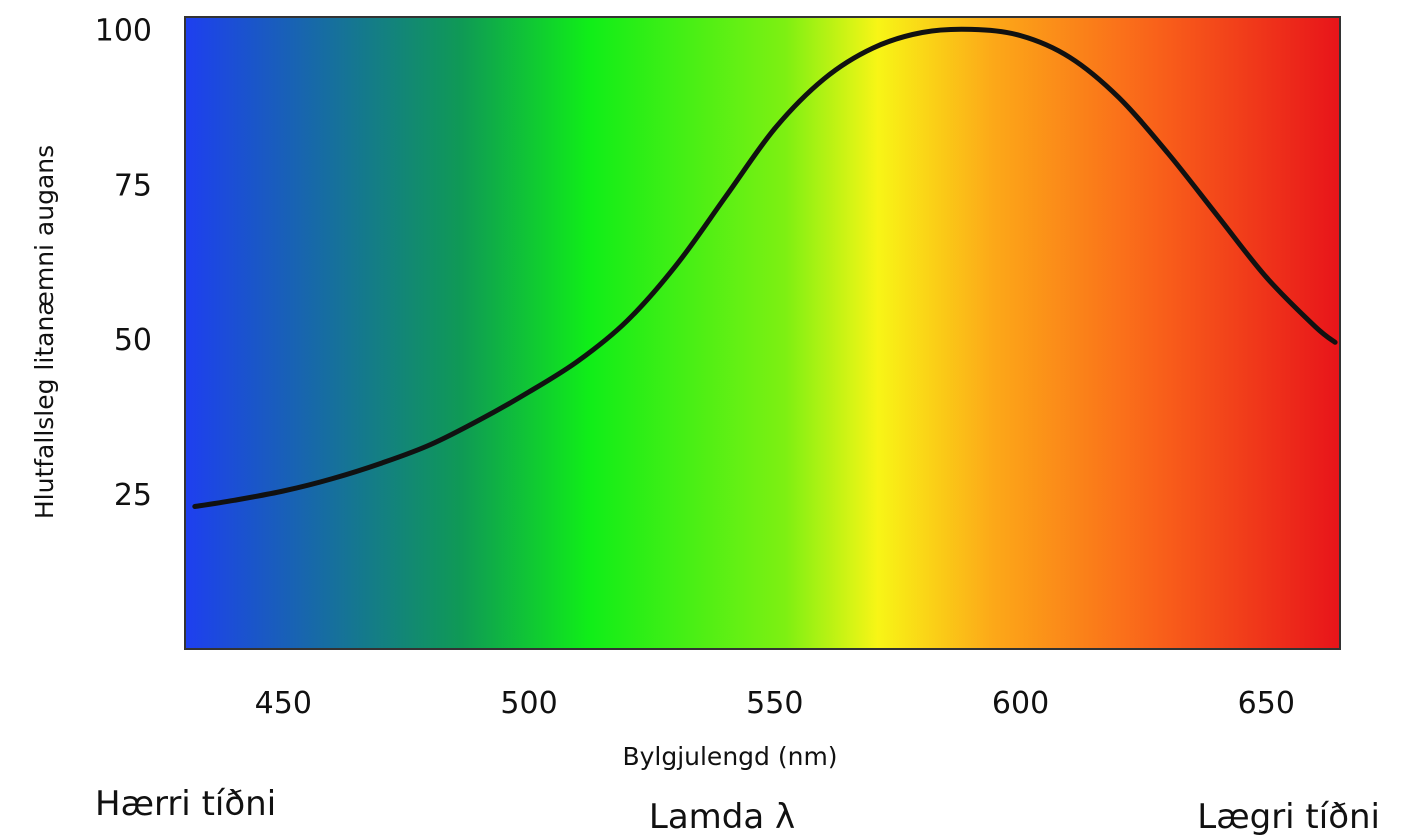 The image size is (1409, 839). I want to click on x-axis-ticks: 450 500 550 600 650, so click(775, 703).